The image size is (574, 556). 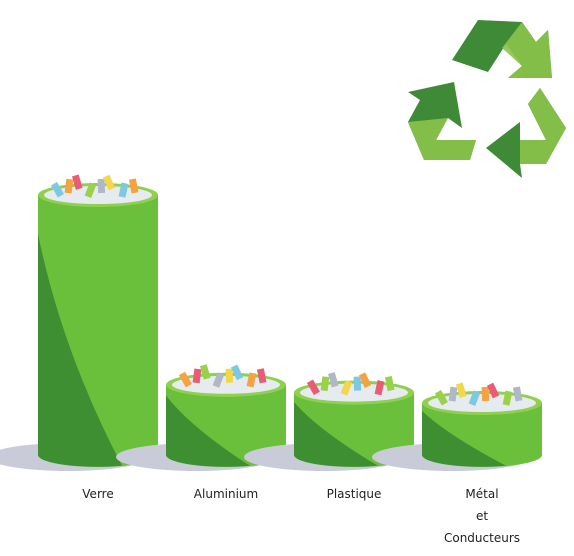 I want to click on recycle-icon, so click(x=487, y=99).